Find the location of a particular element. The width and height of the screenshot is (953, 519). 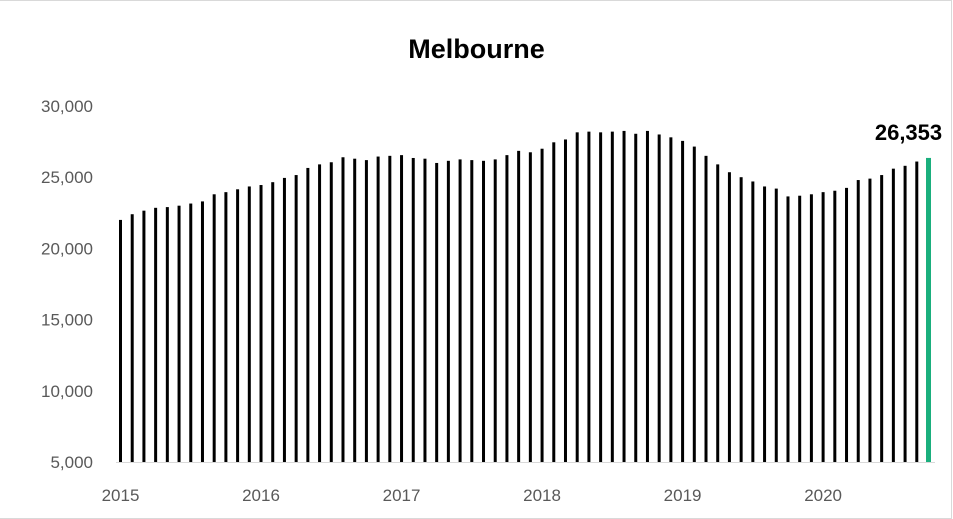

x-tick-label: 2015 is located at coordinates (121, 495).